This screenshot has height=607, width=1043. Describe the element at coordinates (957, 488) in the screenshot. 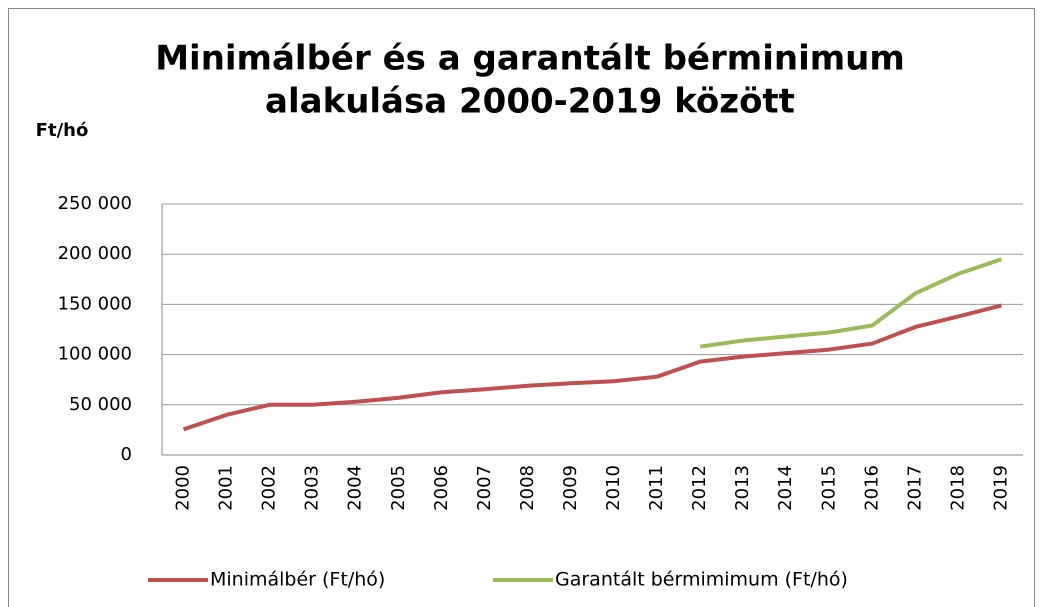

I see `x-tick-label: 2018` at that location.